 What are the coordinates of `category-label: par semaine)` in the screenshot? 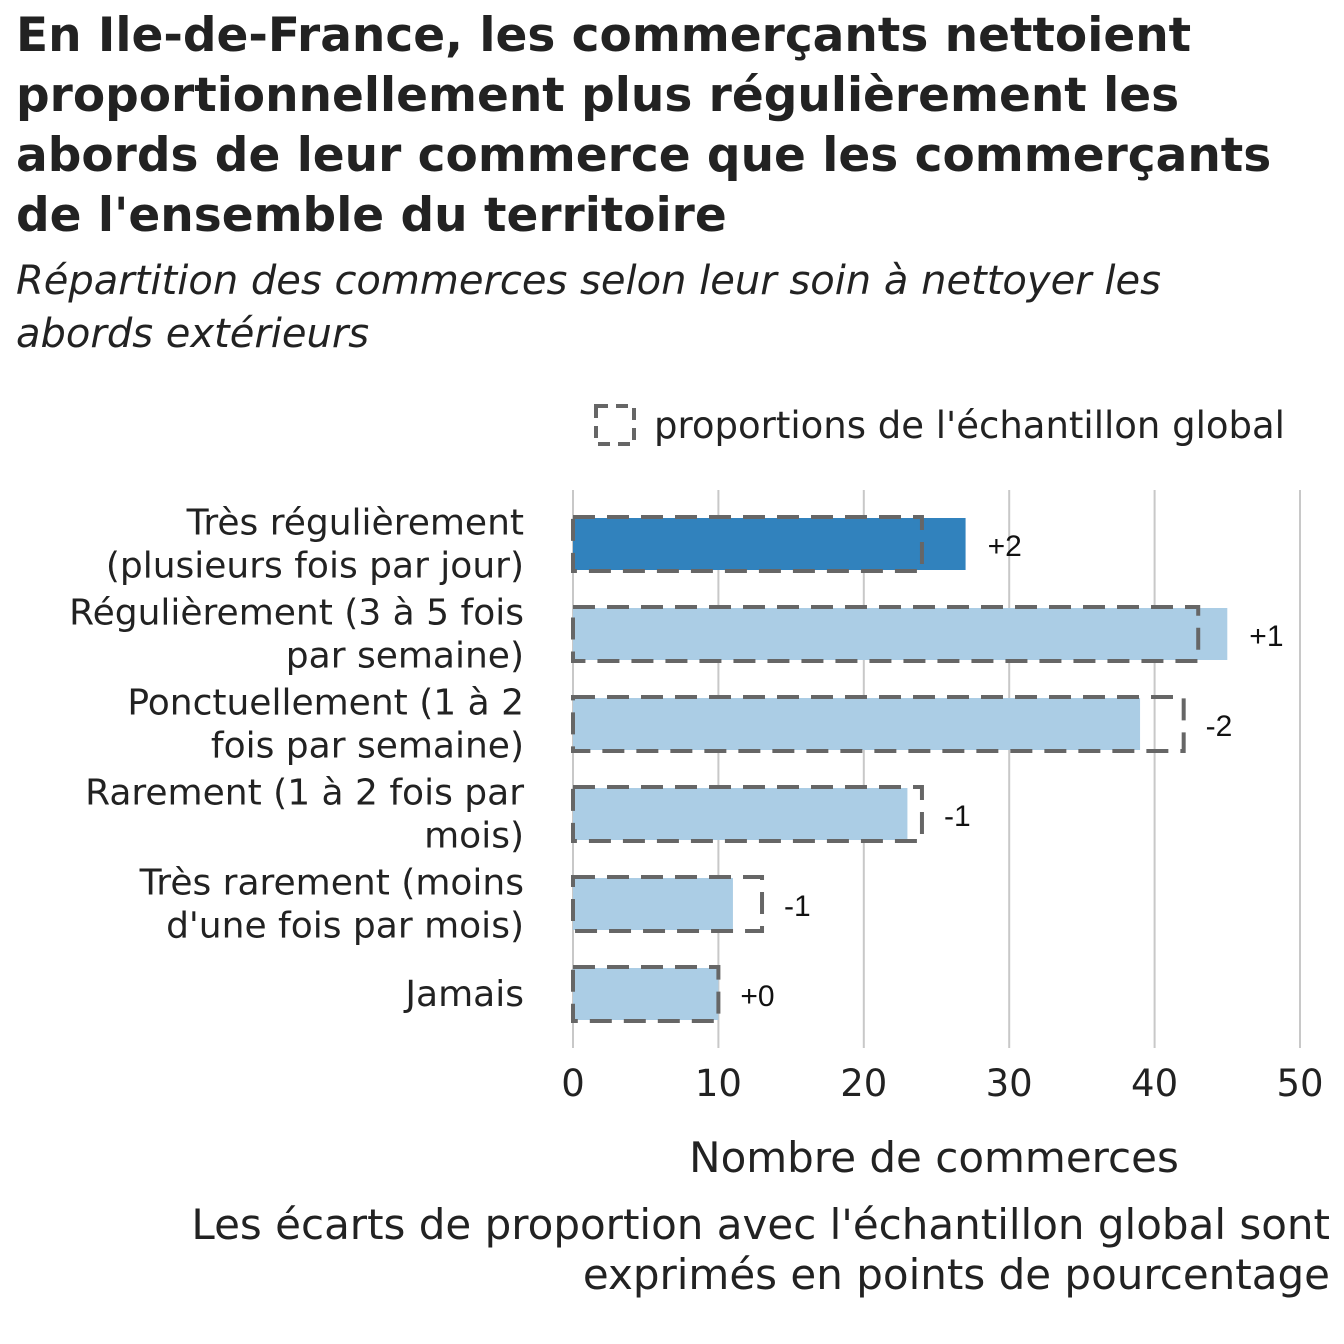 It's located at (405, 656).